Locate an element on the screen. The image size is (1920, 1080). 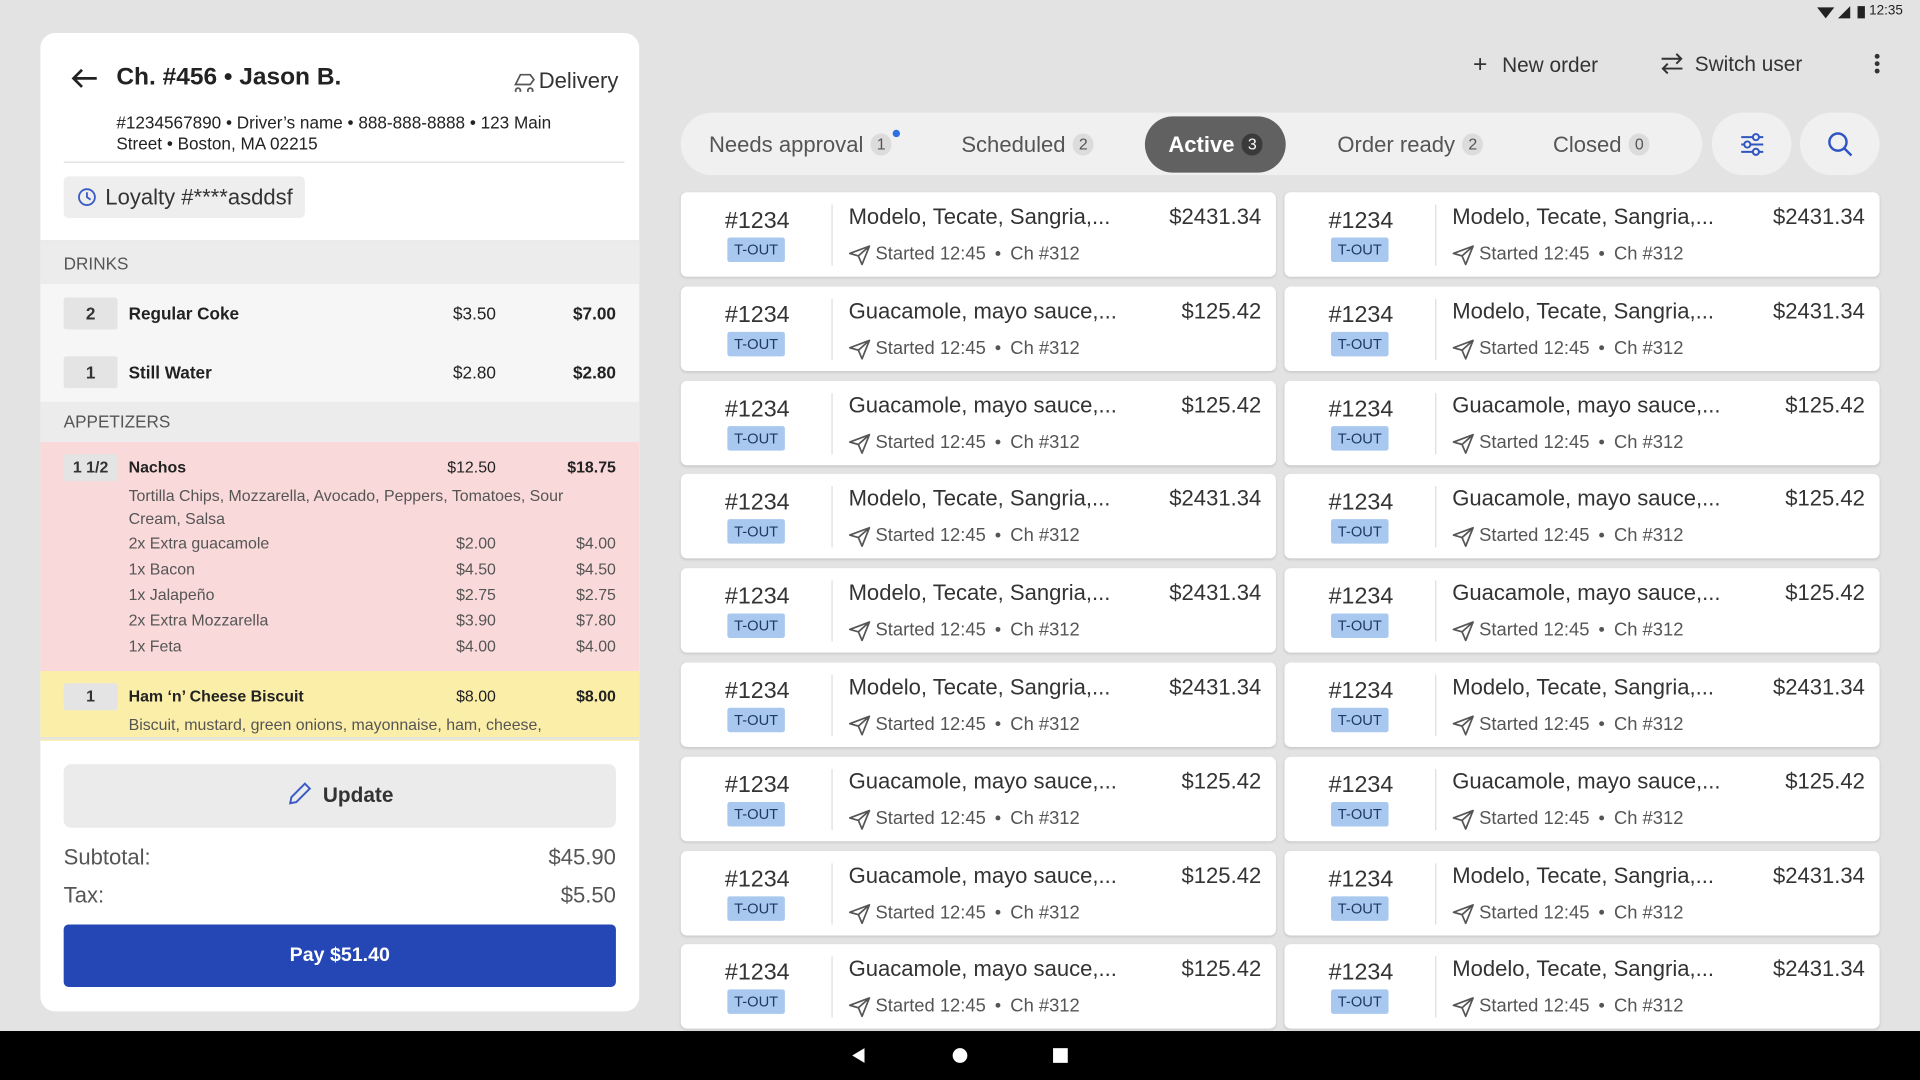
tab-count: 3 is located at coordinates (1252, 143).